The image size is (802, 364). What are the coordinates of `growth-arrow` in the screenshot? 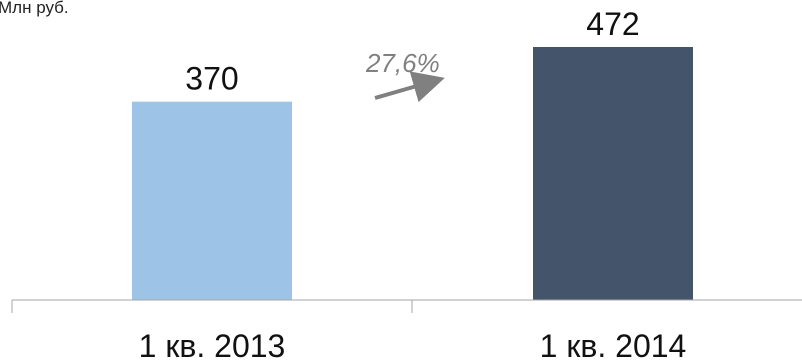 It's located at (409, 87).